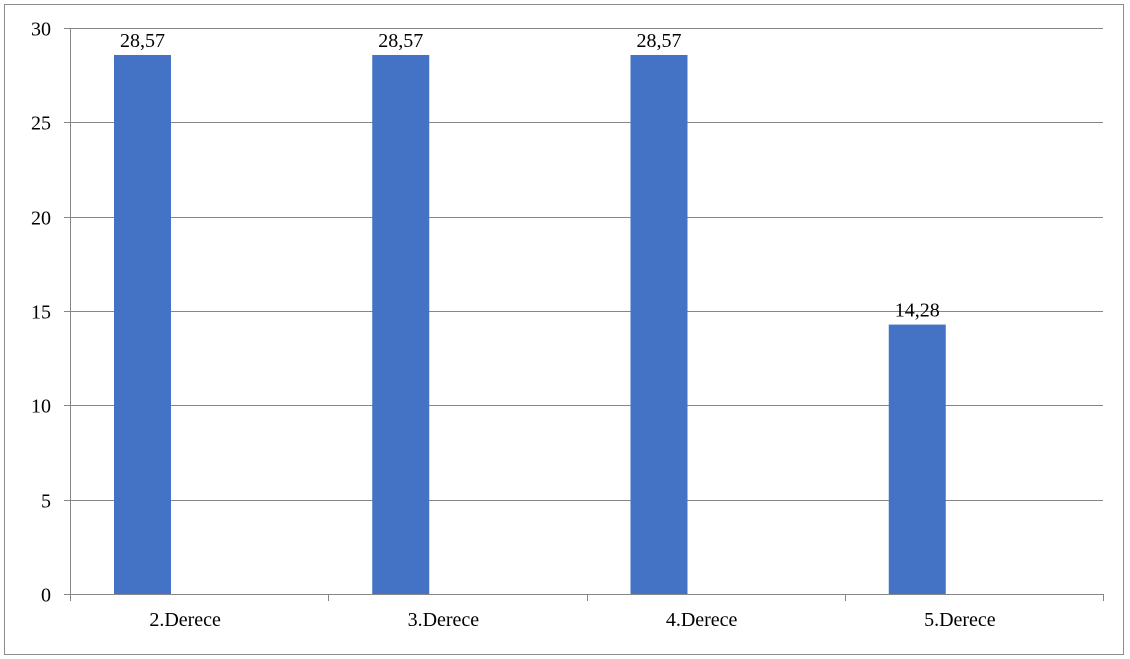  What do you see at coordinates (659, 41) in the screenshot?
I see `data-label-4.Derece: 28,57` at bounding box center [659, 41].